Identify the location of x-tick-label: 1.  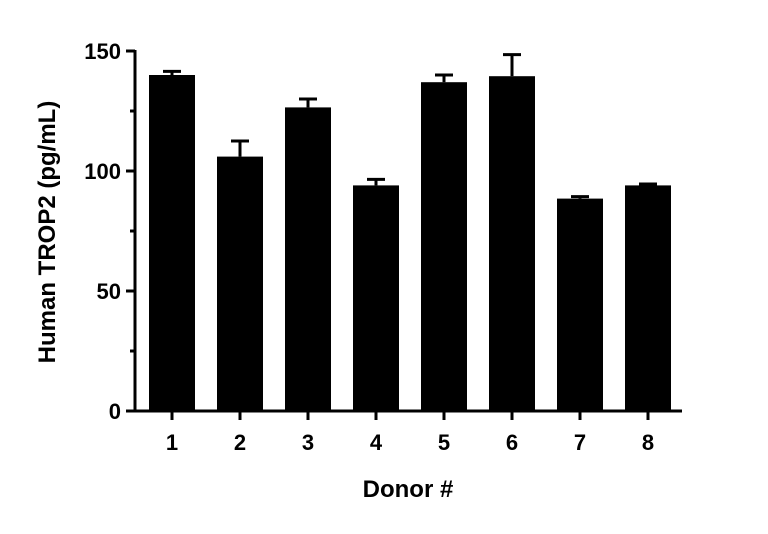
(172, 442).